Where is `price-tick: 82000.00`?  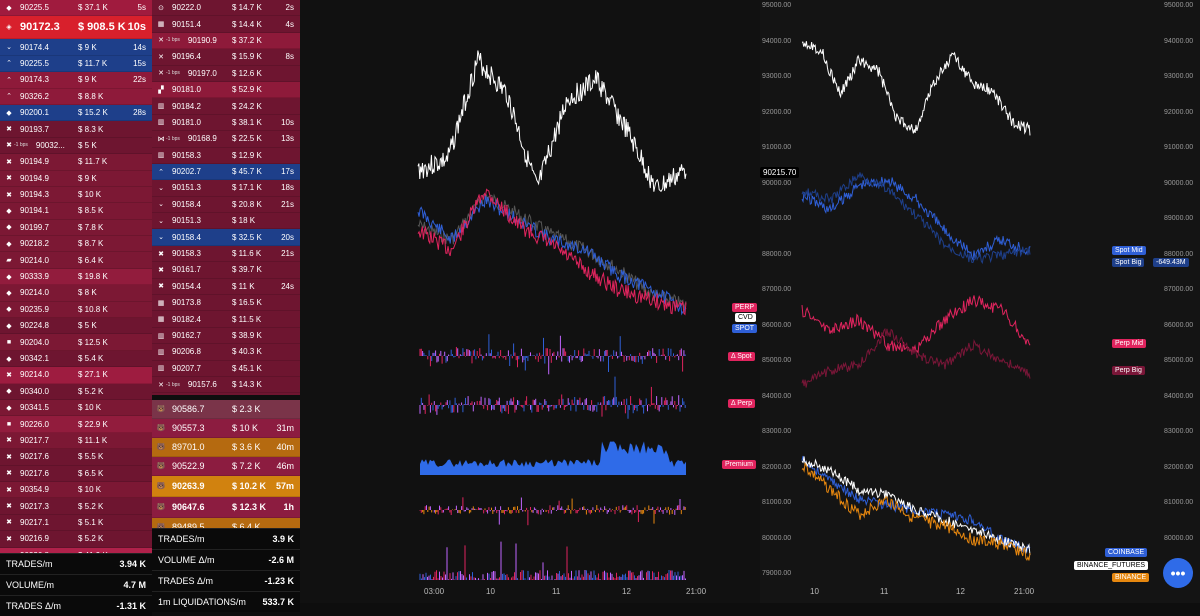 price-tick: 82000.00 is located at coordinates (1179, 467).